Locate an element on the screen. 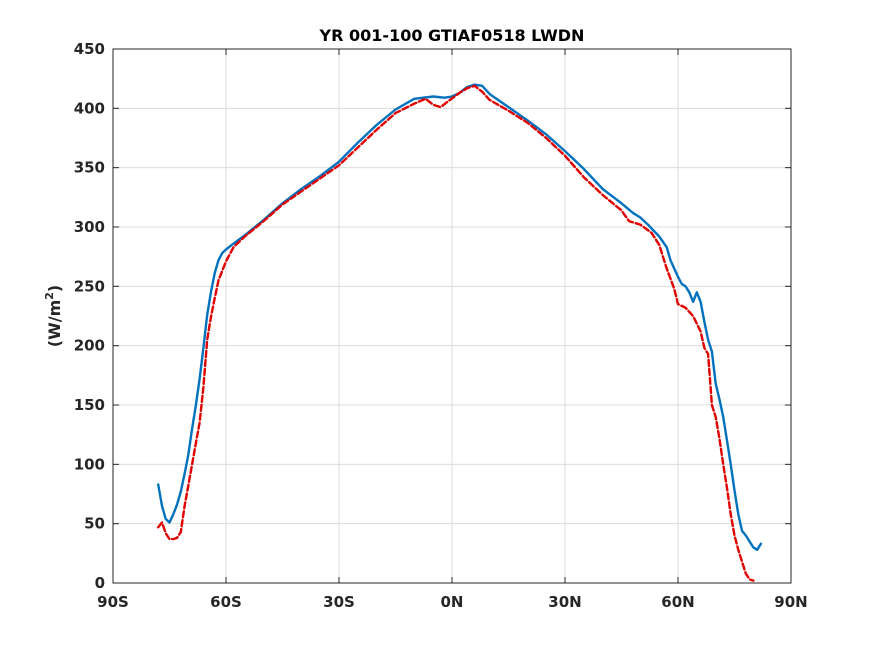  y-tick-label: 250 is located at coordinates (89, 286).